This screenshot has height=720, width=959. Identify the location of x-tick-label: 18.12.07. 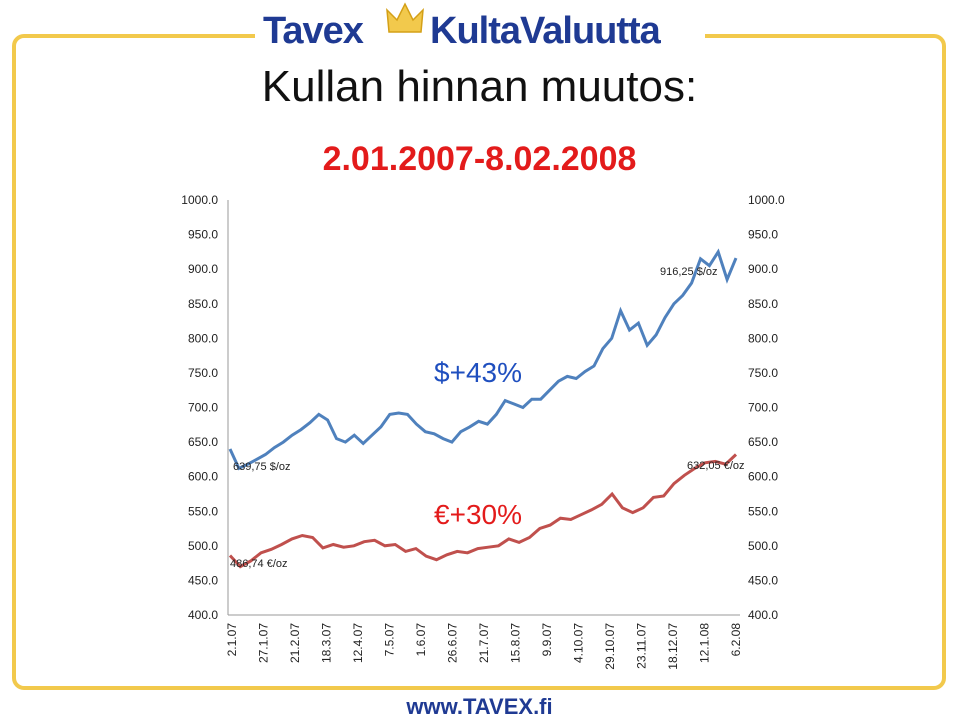
(673, 646).